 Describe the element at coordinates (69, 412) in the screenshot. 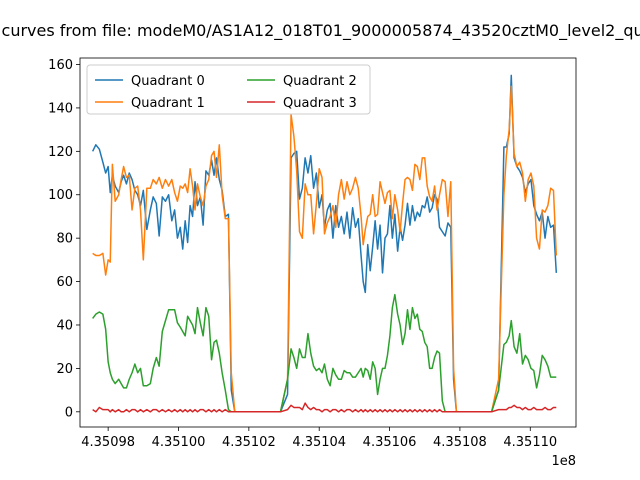

I see `y-tick-label: 0` at that location.